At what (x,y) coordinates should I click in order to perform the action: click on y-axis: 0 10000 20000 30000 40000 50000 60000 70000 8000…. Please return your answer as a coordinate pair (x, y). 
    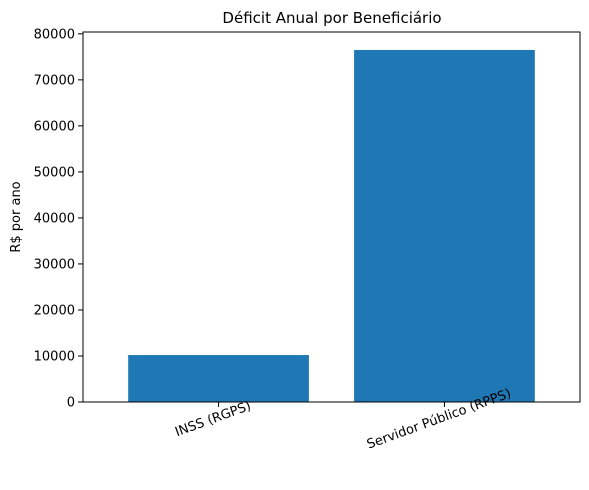
    Looking at the image, I should click on (58, 219).